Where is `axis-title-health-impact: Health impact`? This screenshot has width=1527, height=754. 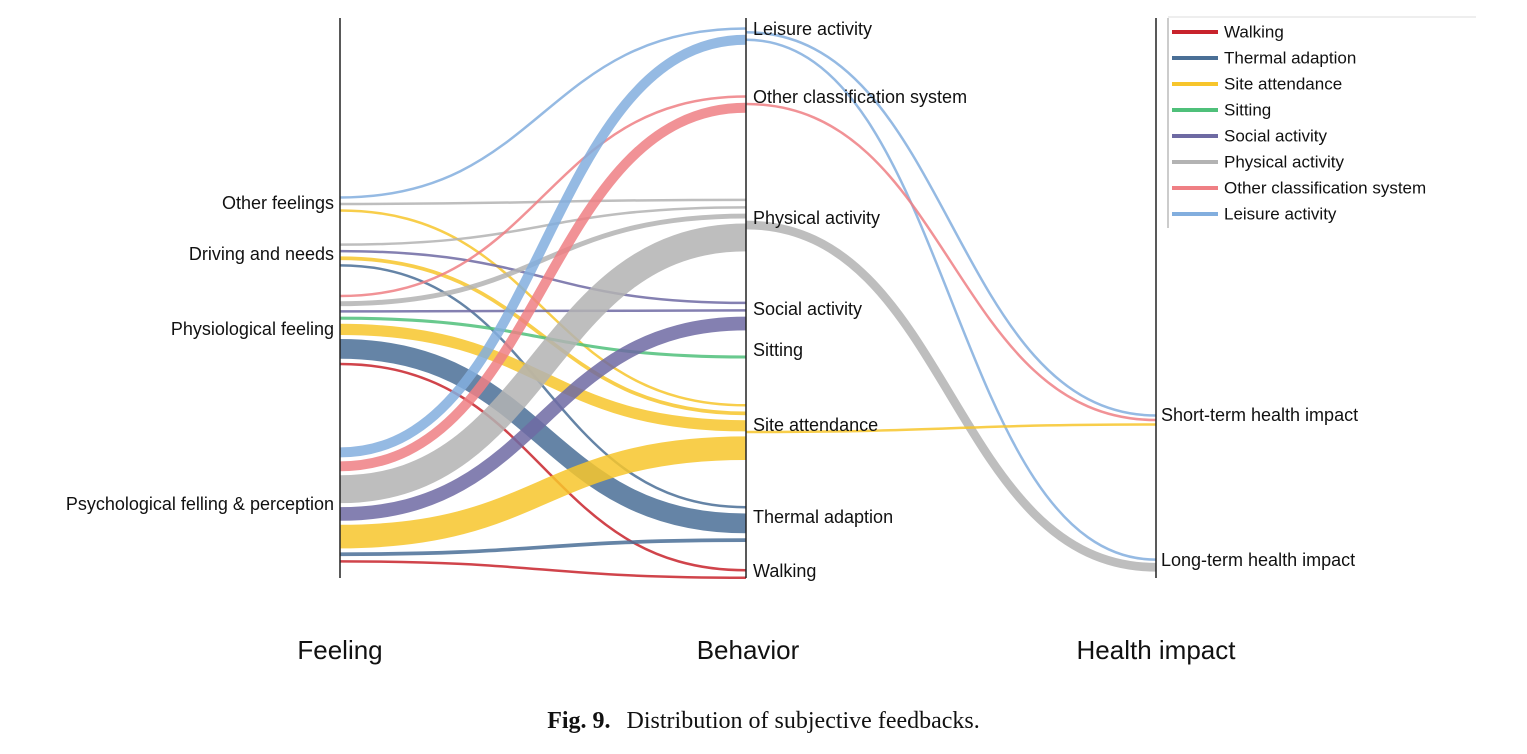 axis-title-health-impact: Health impact is located at coordinates (1157, 650).